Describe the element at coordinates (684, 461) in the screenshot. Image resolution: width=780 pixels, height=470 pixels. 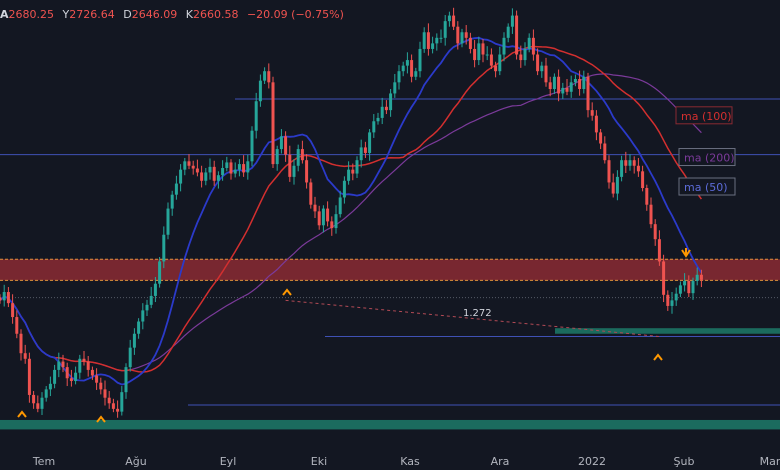
I see `x-tick-label-7: Şub` at that location.